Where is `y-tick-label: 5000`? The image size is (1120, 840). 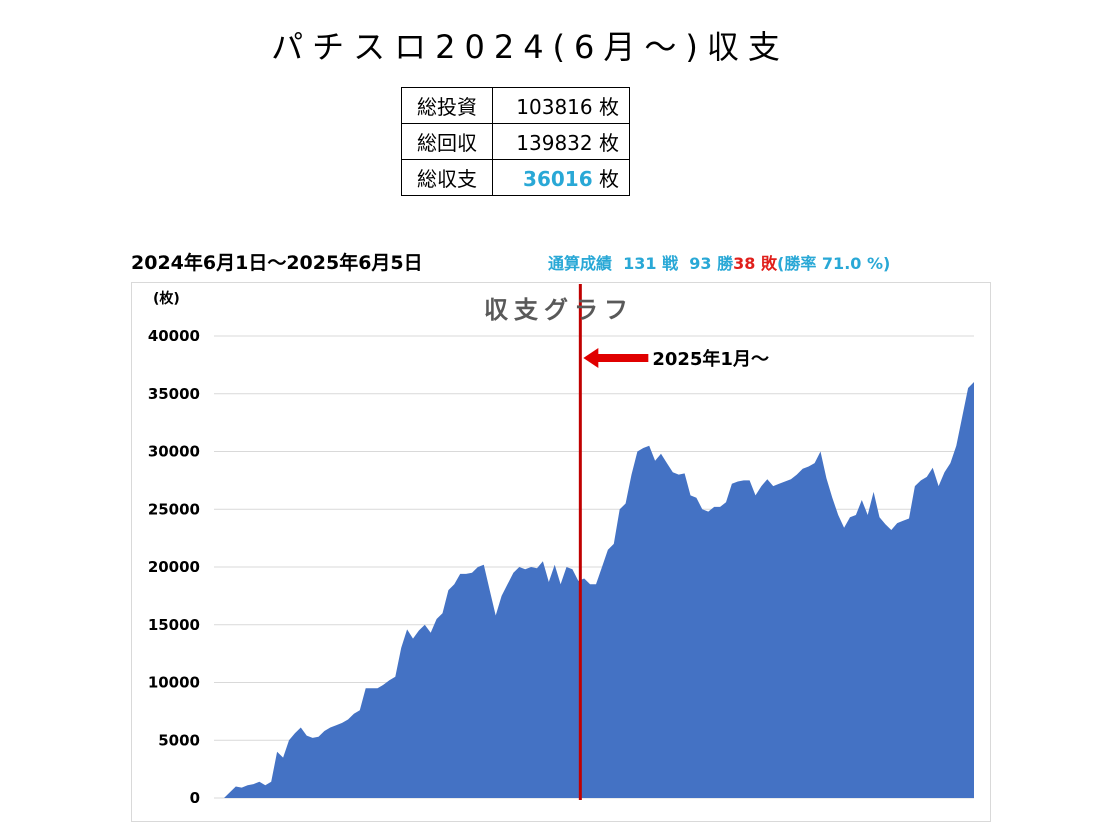
y-tick-label: 5000 is located at coordinates (179, 740).